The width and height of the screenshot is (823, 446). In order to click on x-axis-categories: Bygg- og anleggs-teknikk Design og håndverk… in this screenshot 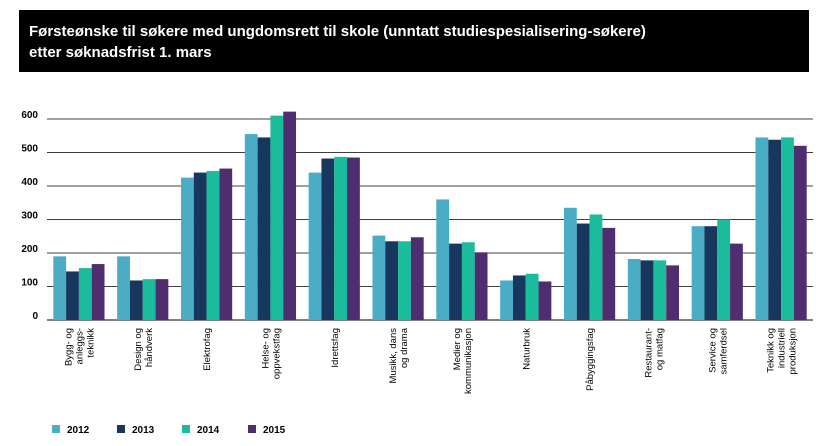, I will do `click(430, 360)`.